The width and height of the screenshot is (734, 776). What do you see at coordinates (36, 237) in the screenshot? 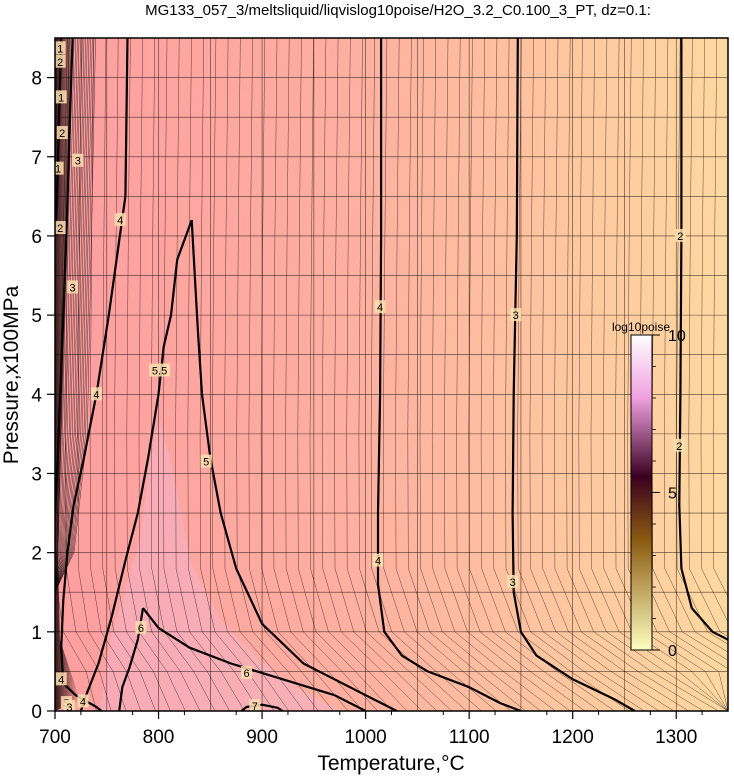
I see `y-tick-label: 6` at bounding box center [36, 237].